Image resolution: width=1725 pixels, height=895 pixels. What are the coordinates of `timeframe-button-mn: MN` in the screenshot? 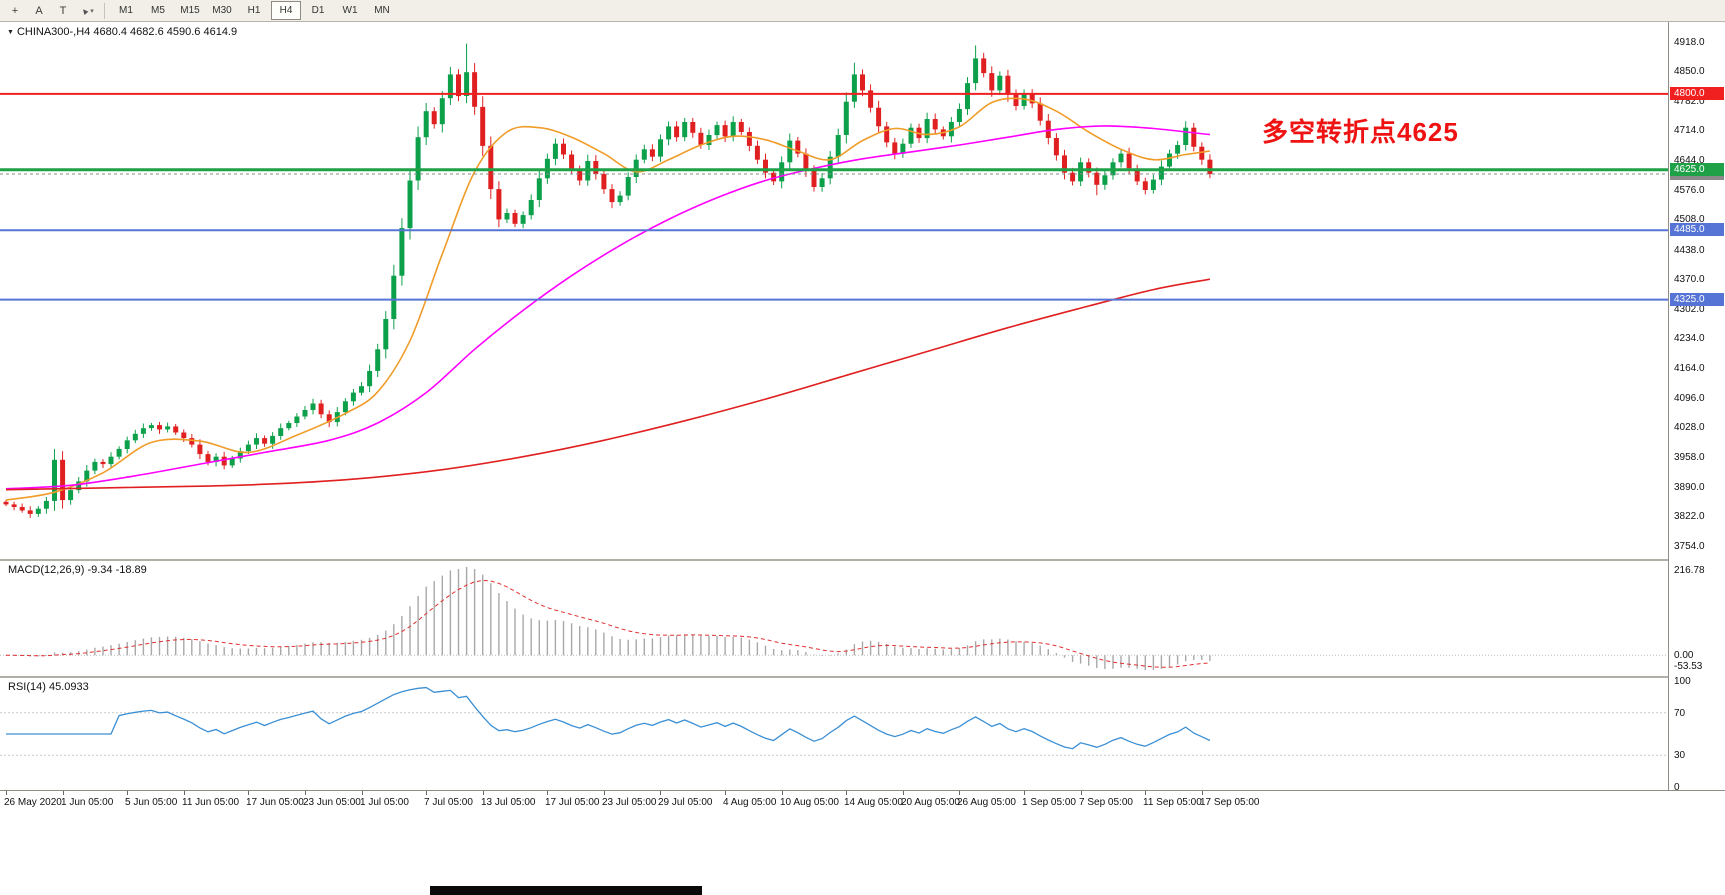 It's located at (382, 10).